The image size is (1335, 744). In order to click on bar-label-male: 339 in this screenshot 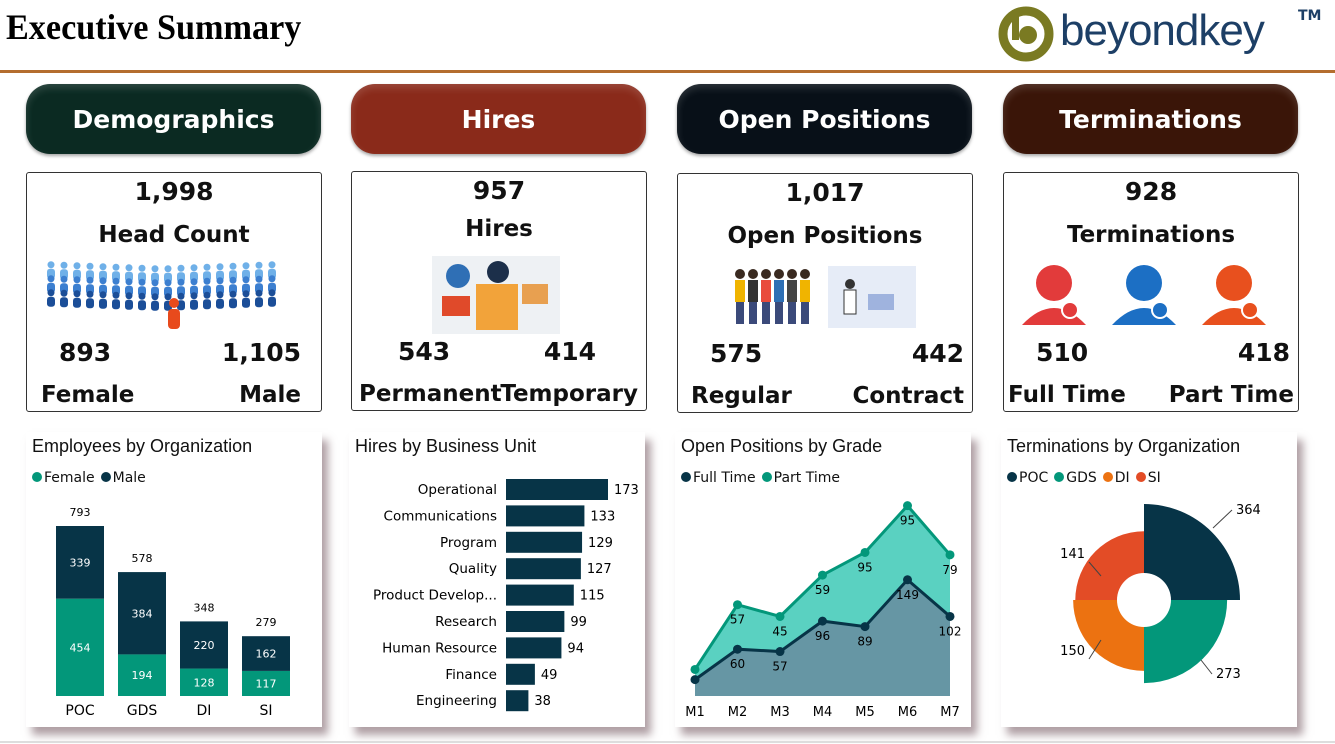, I will do `click(80, 562)`.